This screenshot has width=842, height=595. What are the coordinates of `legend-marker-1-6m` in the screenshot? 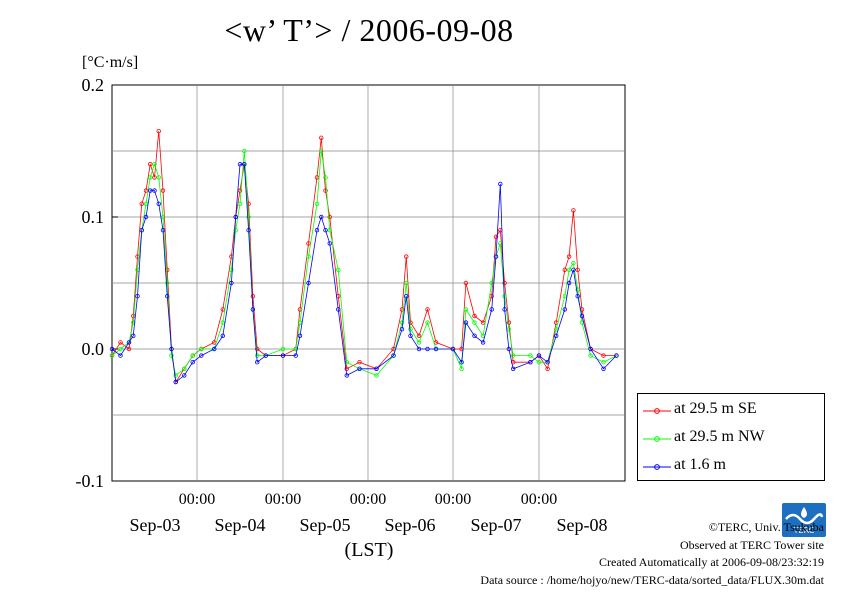 It's located at (657, 467).